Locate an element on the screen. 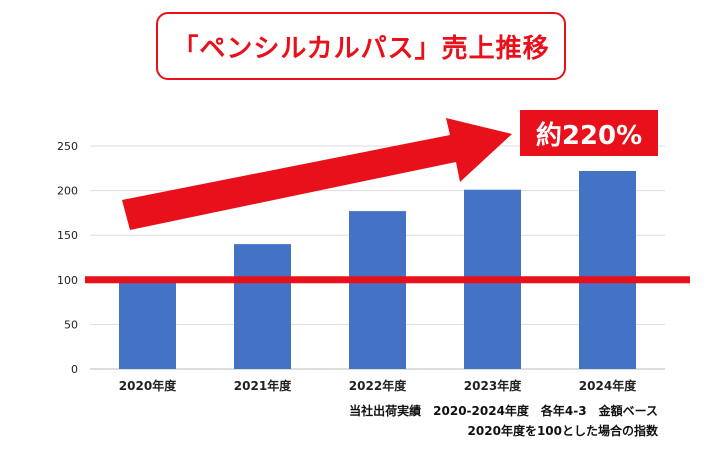 The image size is (720, 462). y-axis-ticks: 0 50 100 150 200 250 is located at coordinates (67, 258).